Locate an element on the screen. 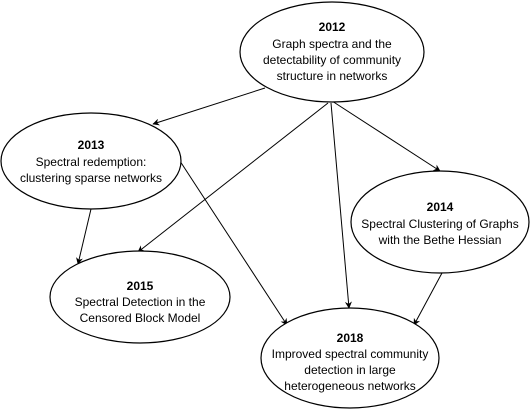 The width and height of the screenshot is (531, 411). node-2014-title-line-2: with the Bethe Hessian is located at coordinates (440, 240).